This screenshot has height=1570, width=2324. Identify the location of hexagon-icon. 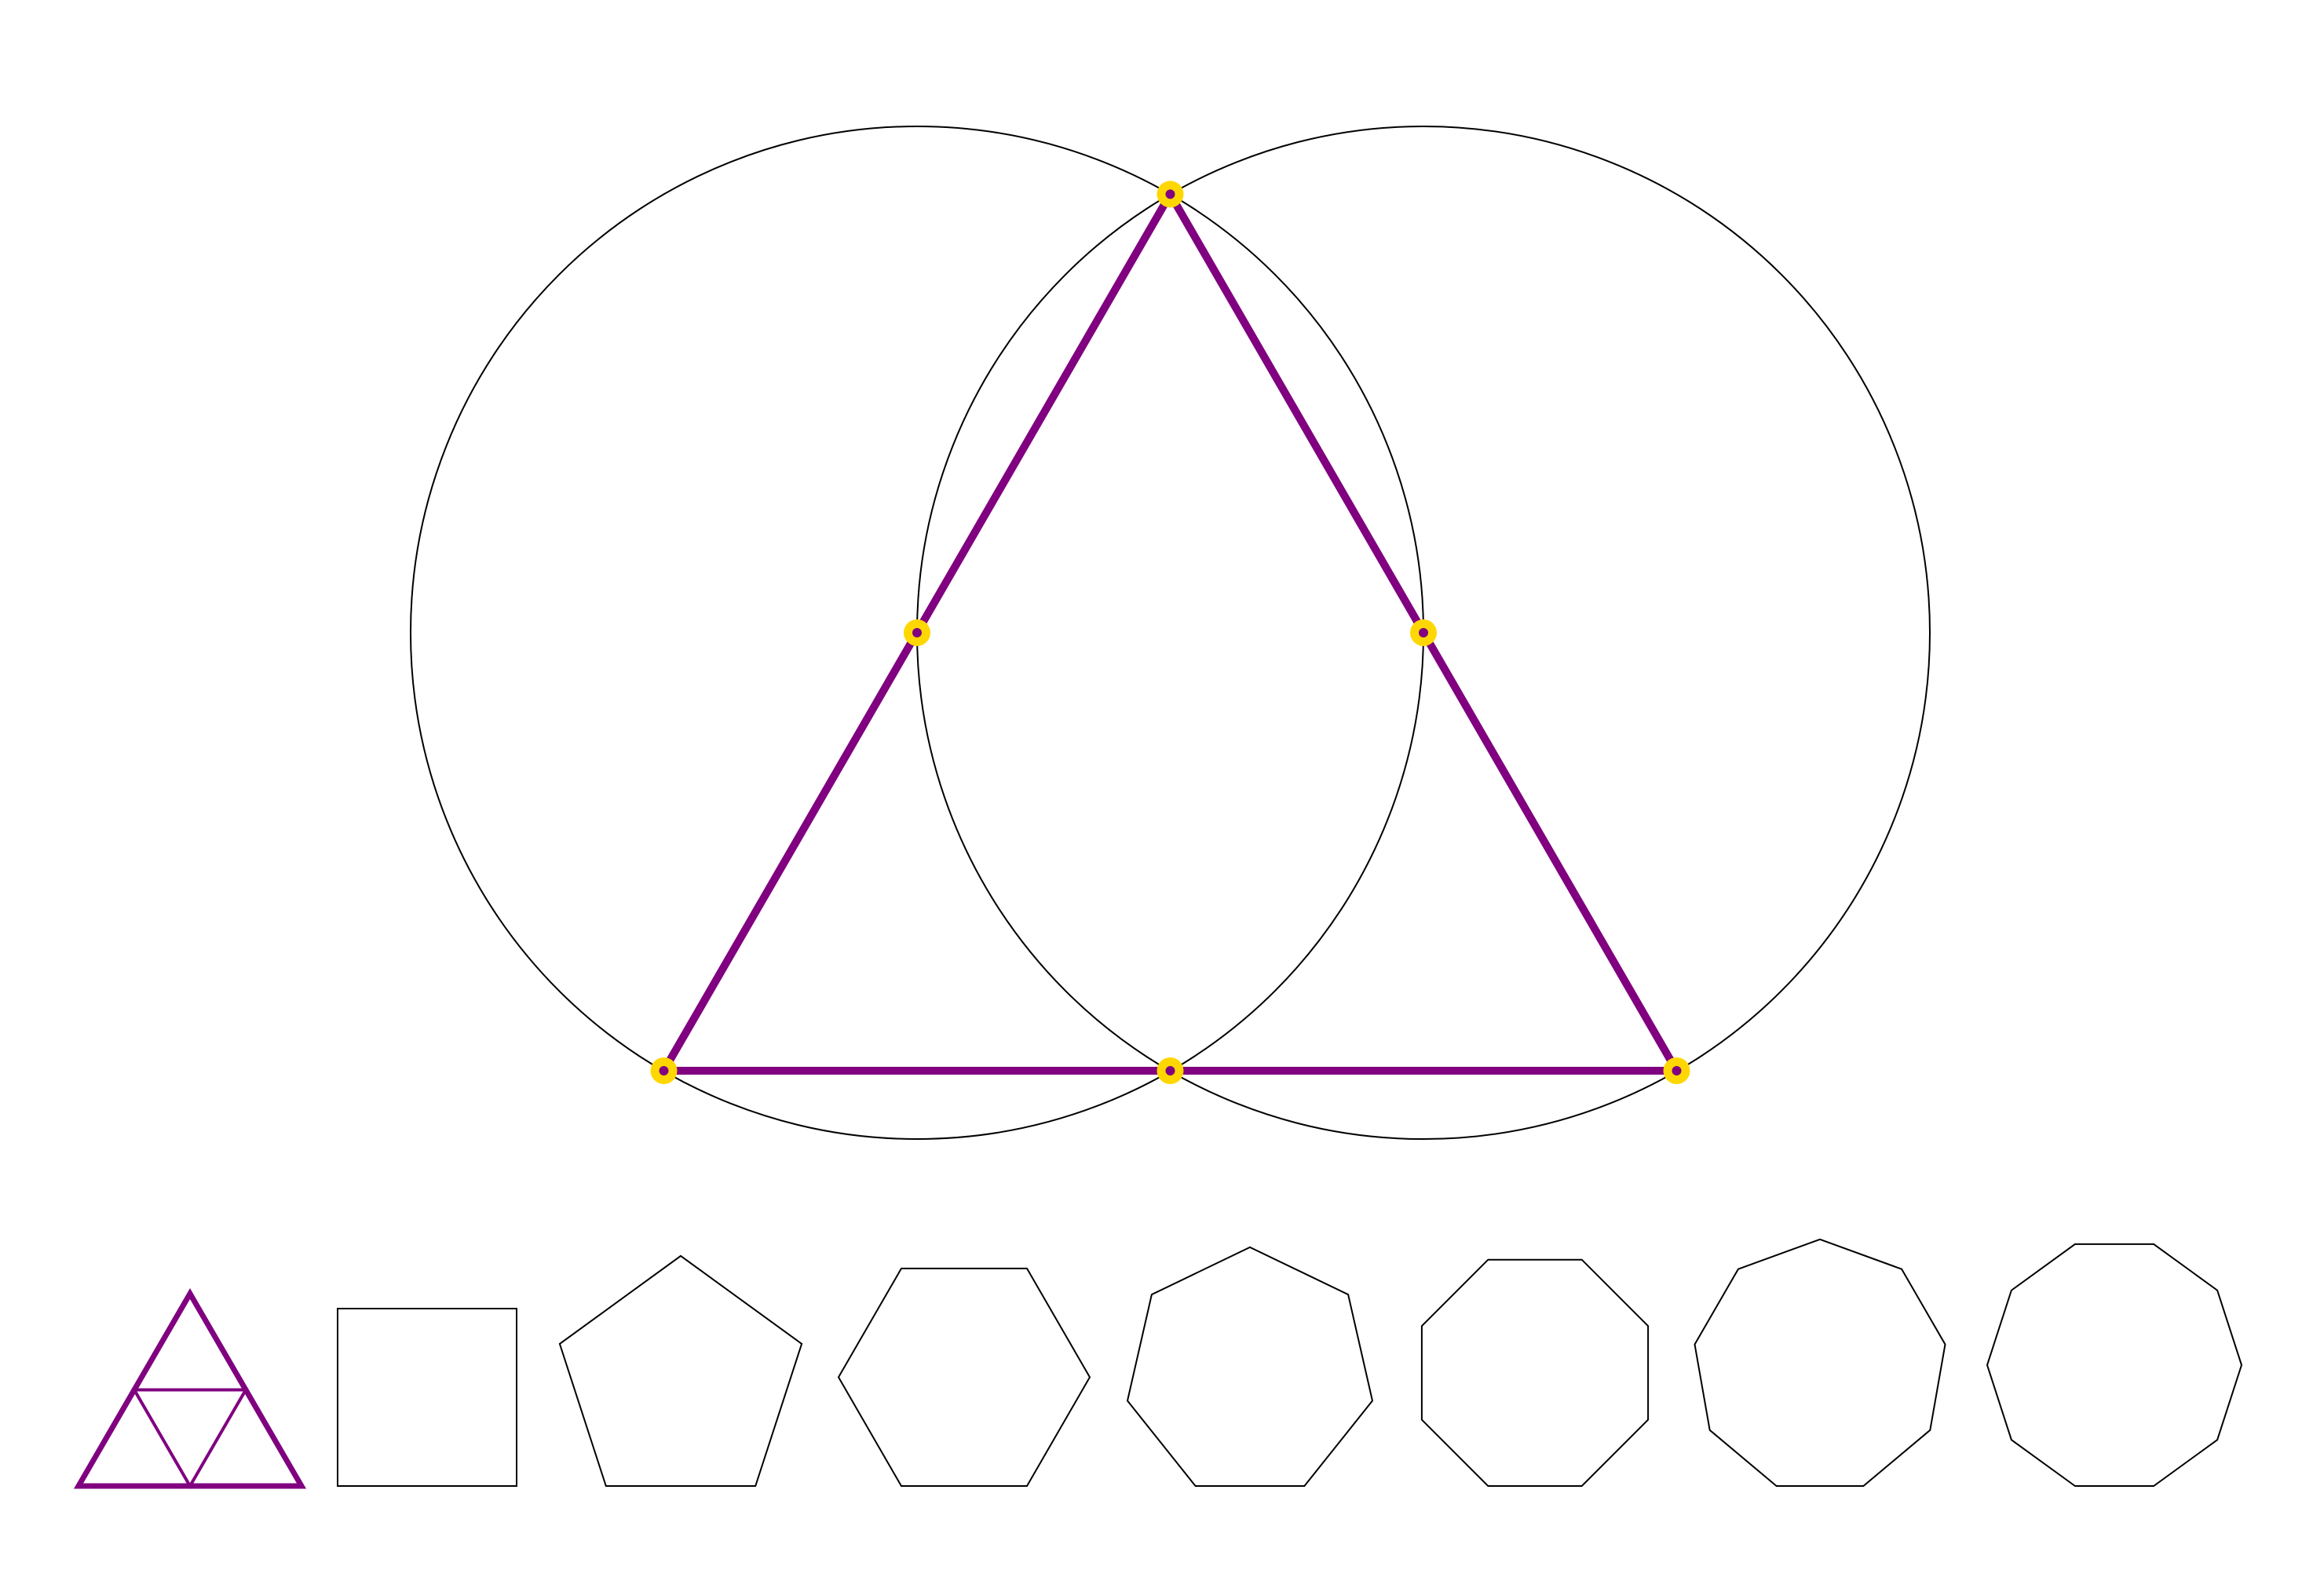
(964, 1377).